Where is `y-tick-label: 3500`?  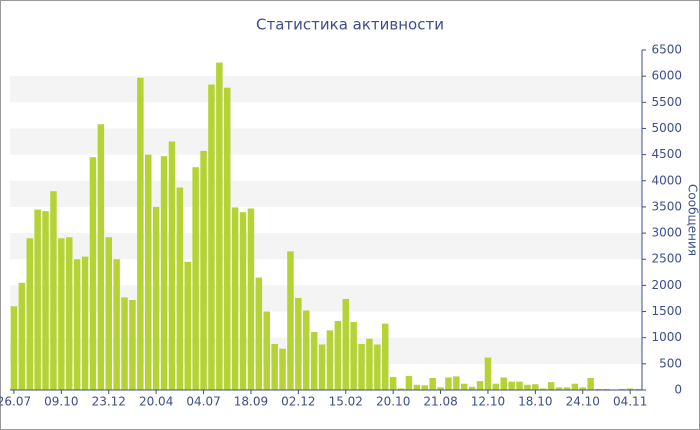 y-tick-label: 3500 is located at coordinates (666, 206).